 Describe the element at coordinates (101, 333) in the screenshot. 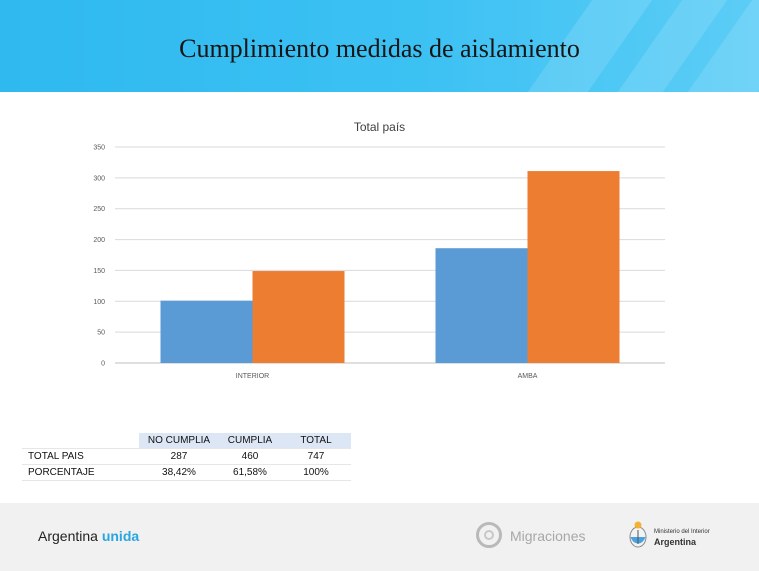

I see `y-tick-label: 50` at that location.